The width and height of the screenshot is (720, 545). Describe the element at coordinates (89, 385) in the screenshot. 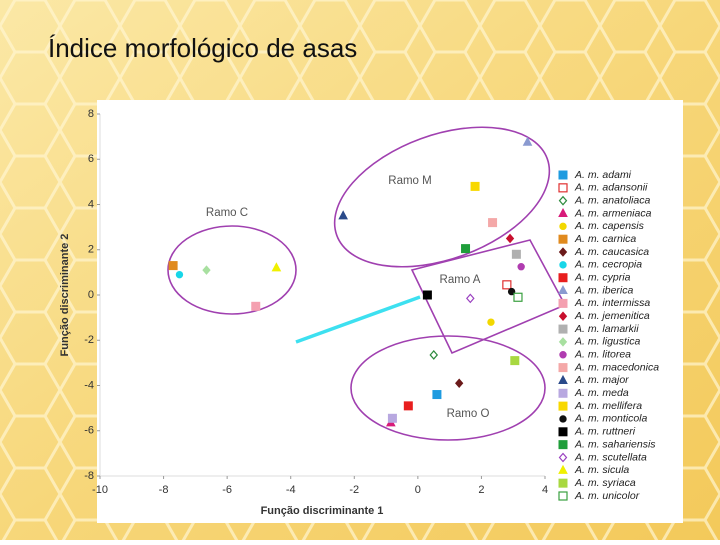

I see `y-tick-label: -4` at that location.